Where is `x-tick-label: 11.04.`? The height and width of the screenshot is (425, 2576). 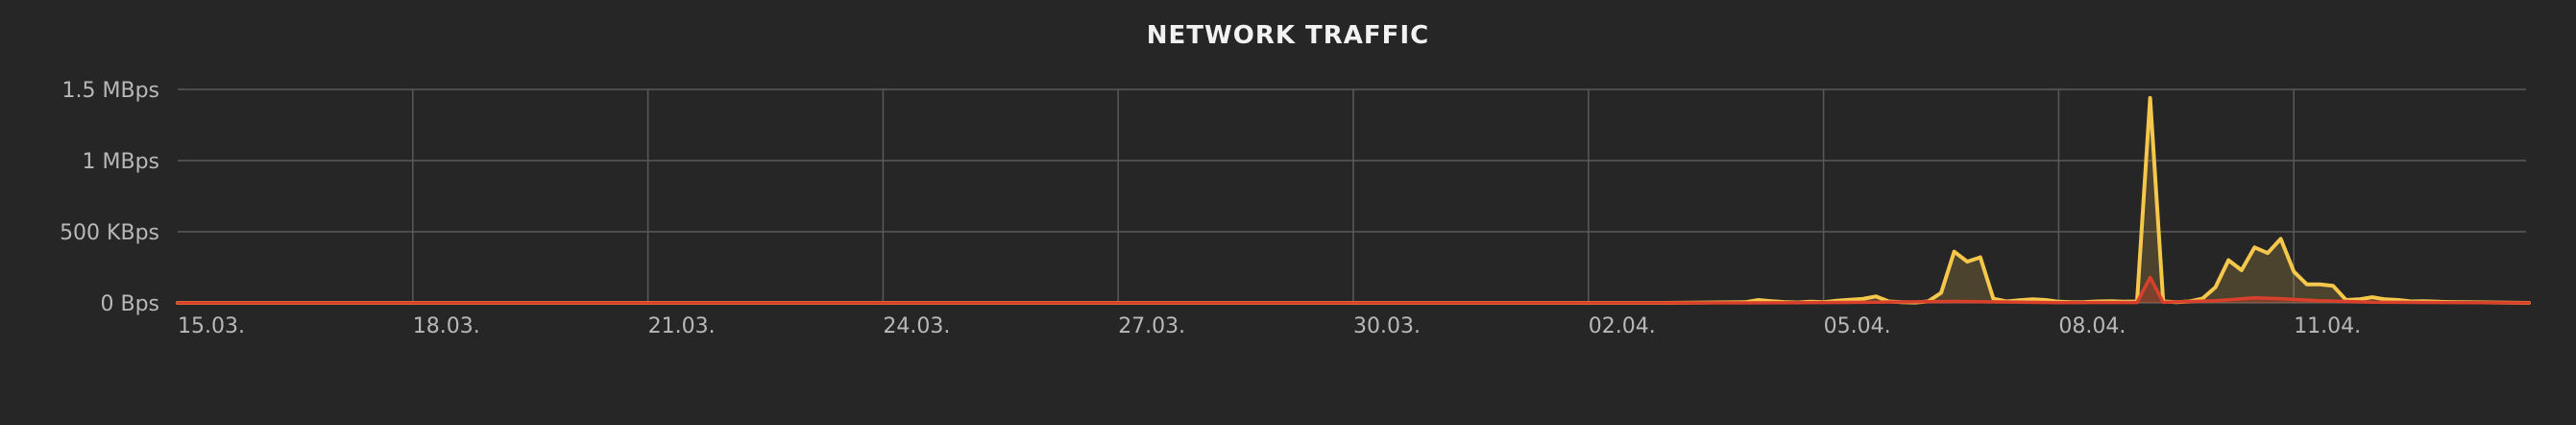
x-tick-label: 11.04. is located at coordinates (2327, 326).